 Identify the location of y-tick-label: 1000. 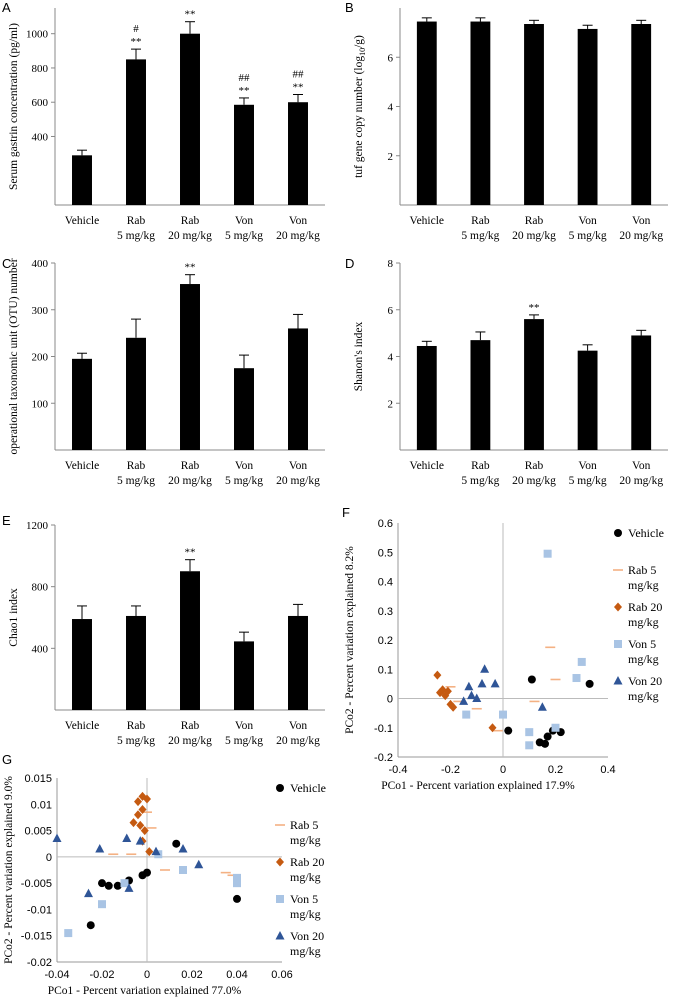
(37, 35).